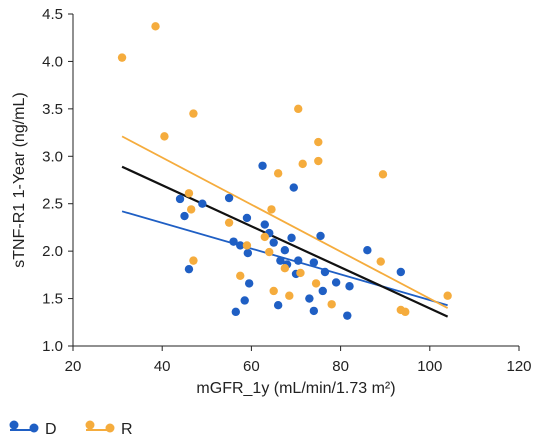 The width and height of the screenshot is (550, 446). I want to click on legend-label-r: R, so click(127, 429).